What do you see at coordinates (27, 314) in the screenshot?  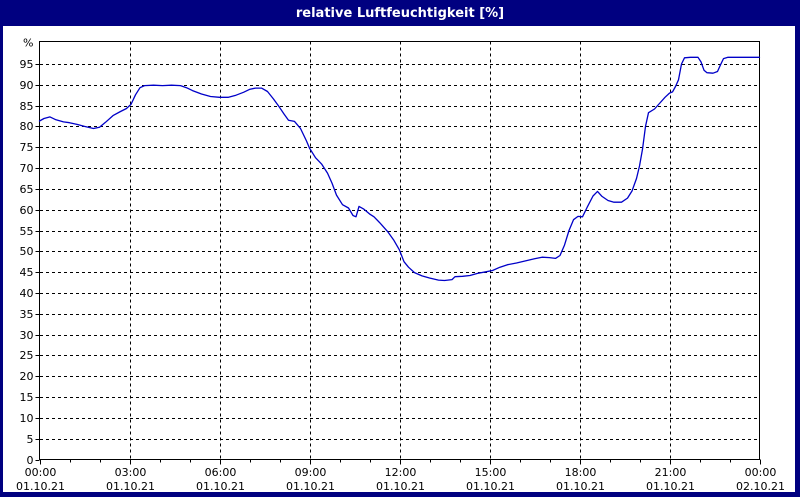 I see `y-tick-label: 35` at bounding box center [27, 314].